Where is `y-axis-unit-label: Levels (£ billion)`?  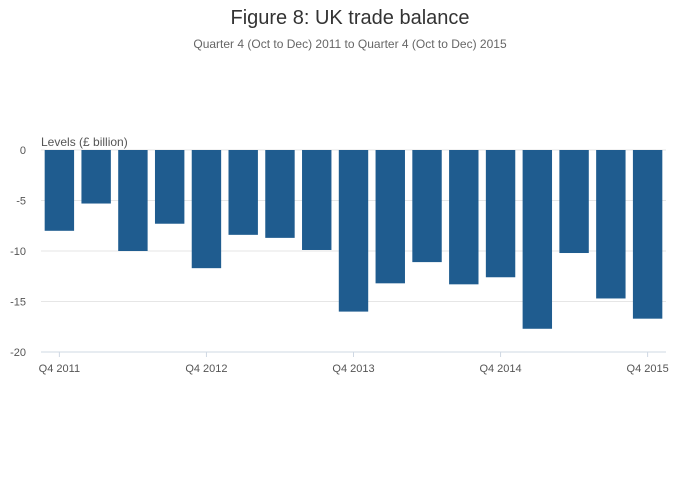 y-axis-unit-label: Levels (£ billion) is located at coordinates (84, 142).